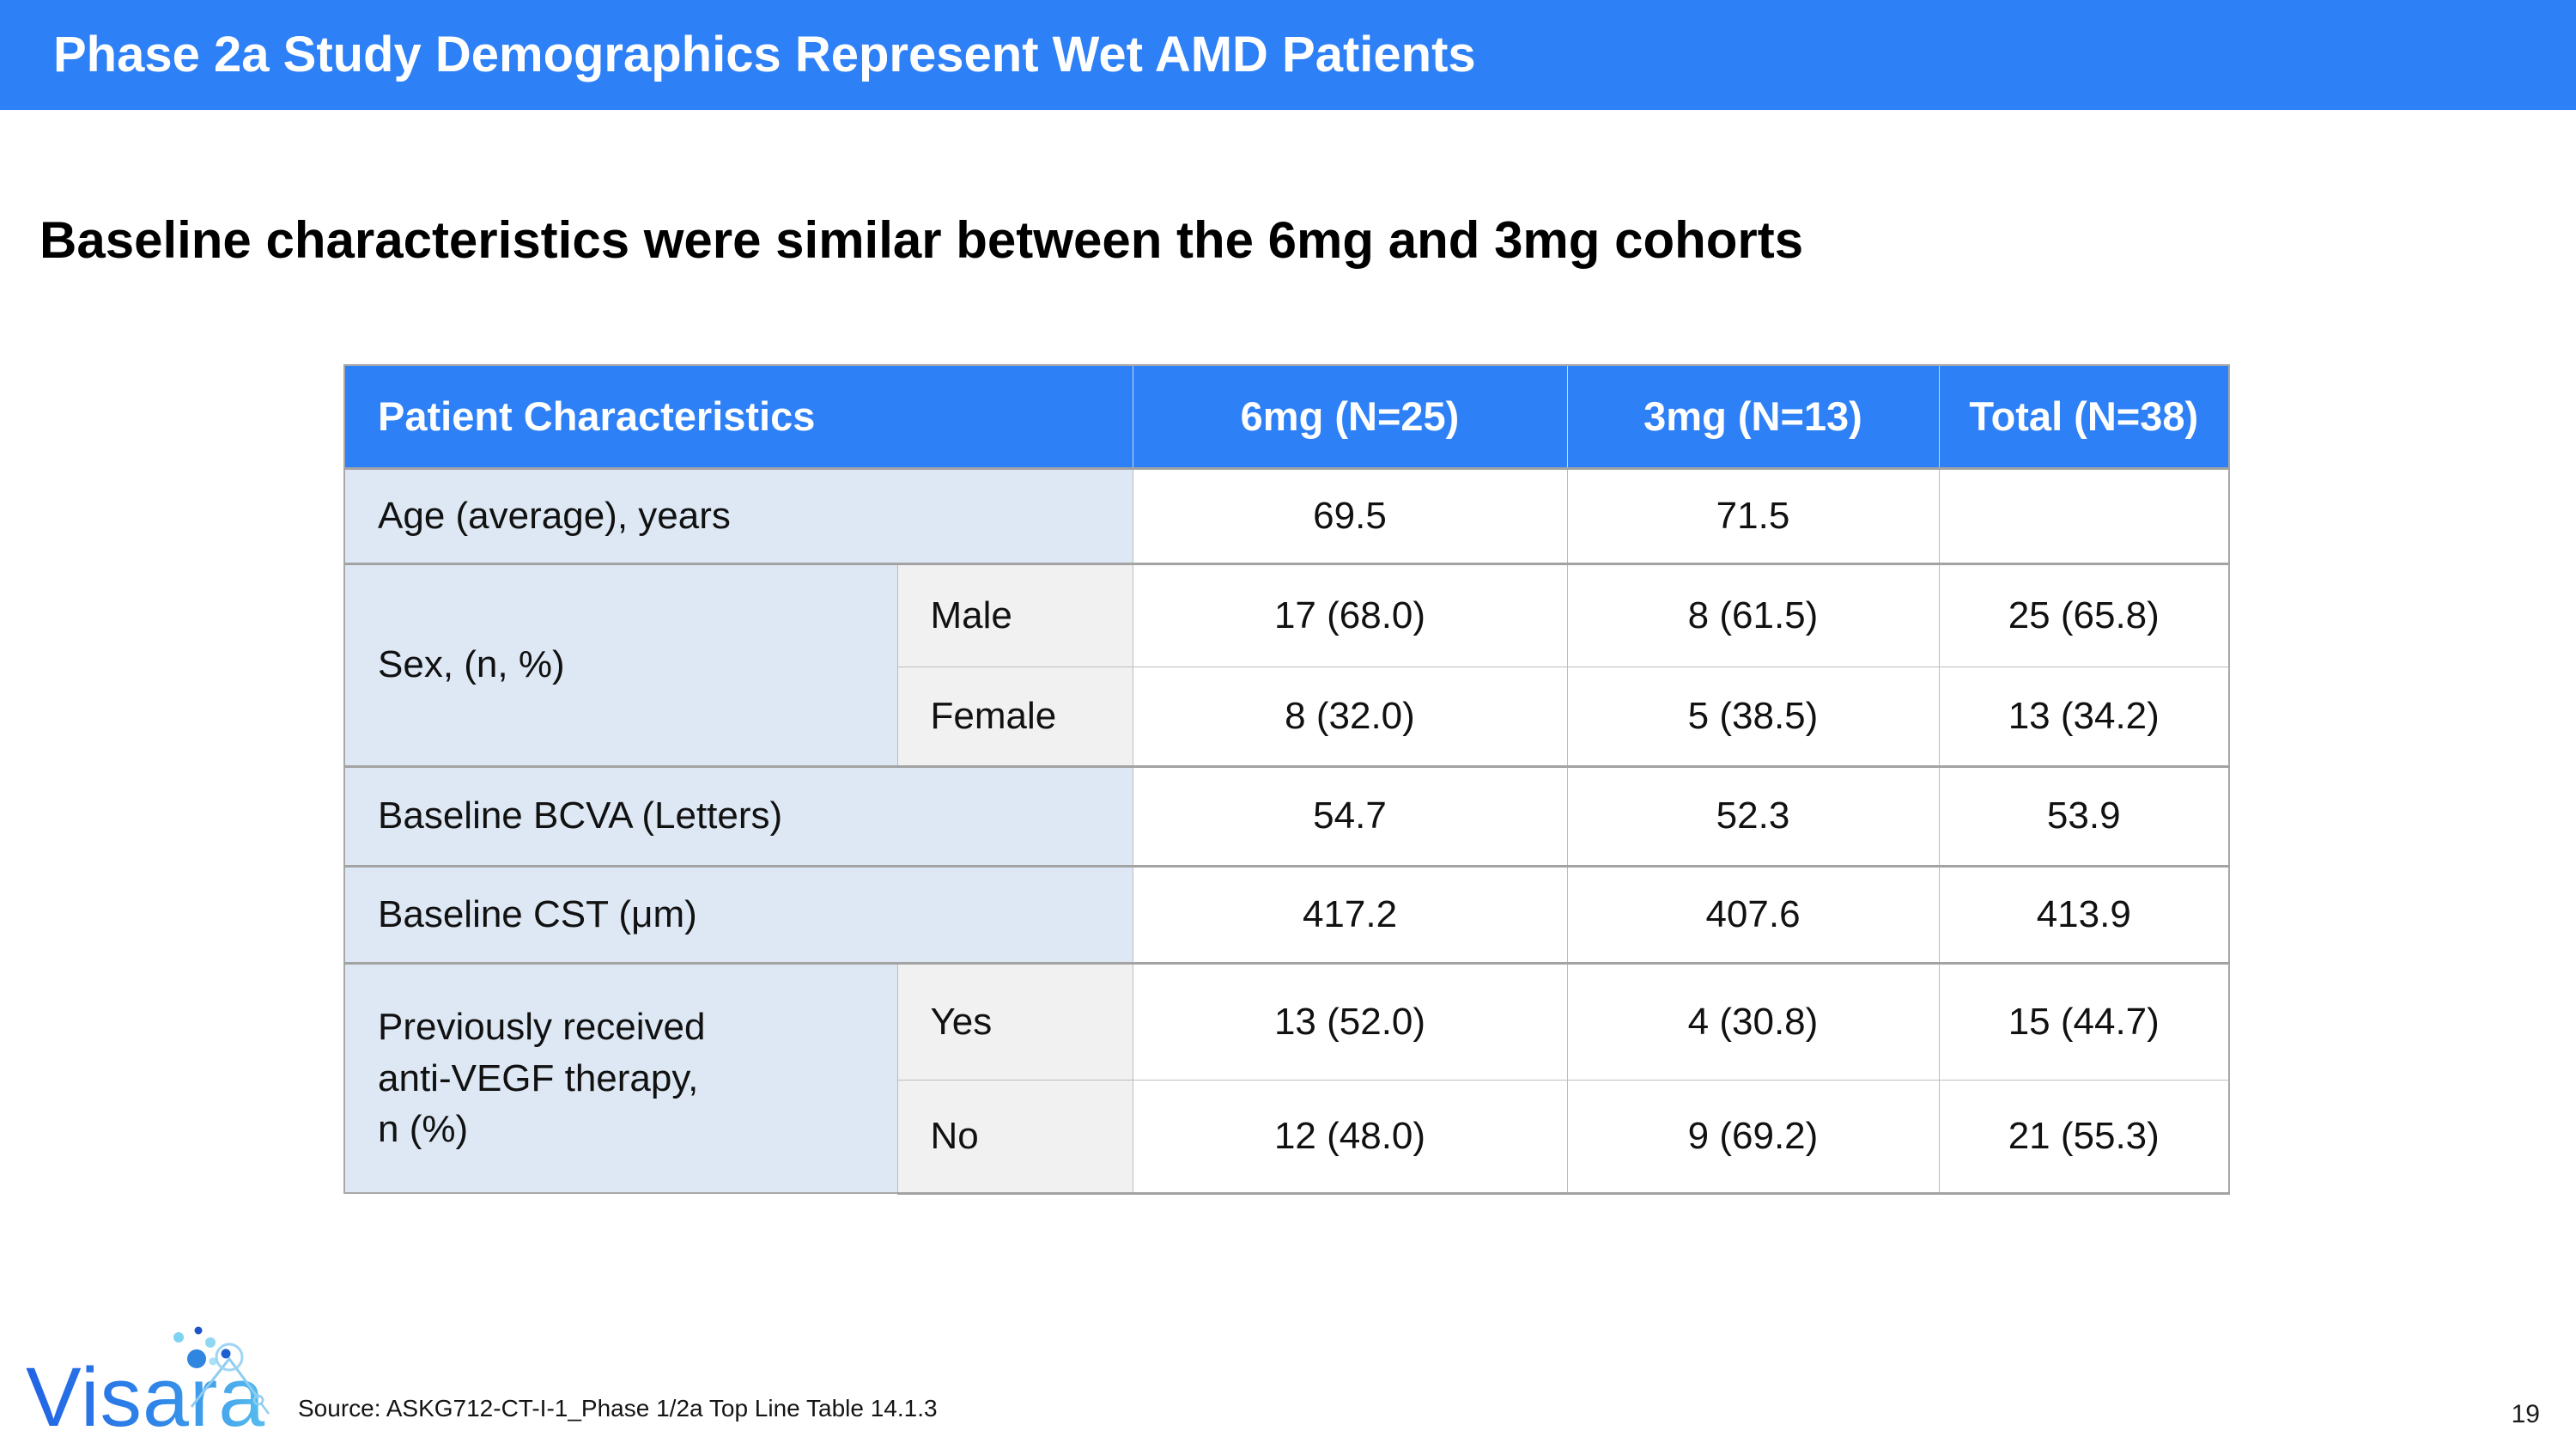  I want to click on sex-male-total: 25 (65.8), so click(2084, 614).